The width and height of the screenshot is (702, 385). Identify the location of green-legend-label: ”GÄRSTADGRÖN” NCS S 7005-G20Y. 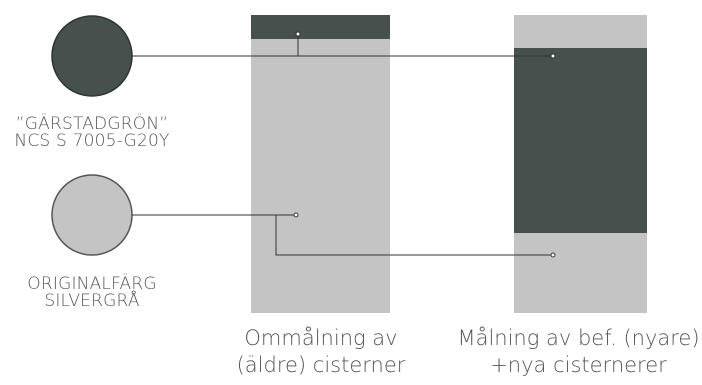
(92, 133).